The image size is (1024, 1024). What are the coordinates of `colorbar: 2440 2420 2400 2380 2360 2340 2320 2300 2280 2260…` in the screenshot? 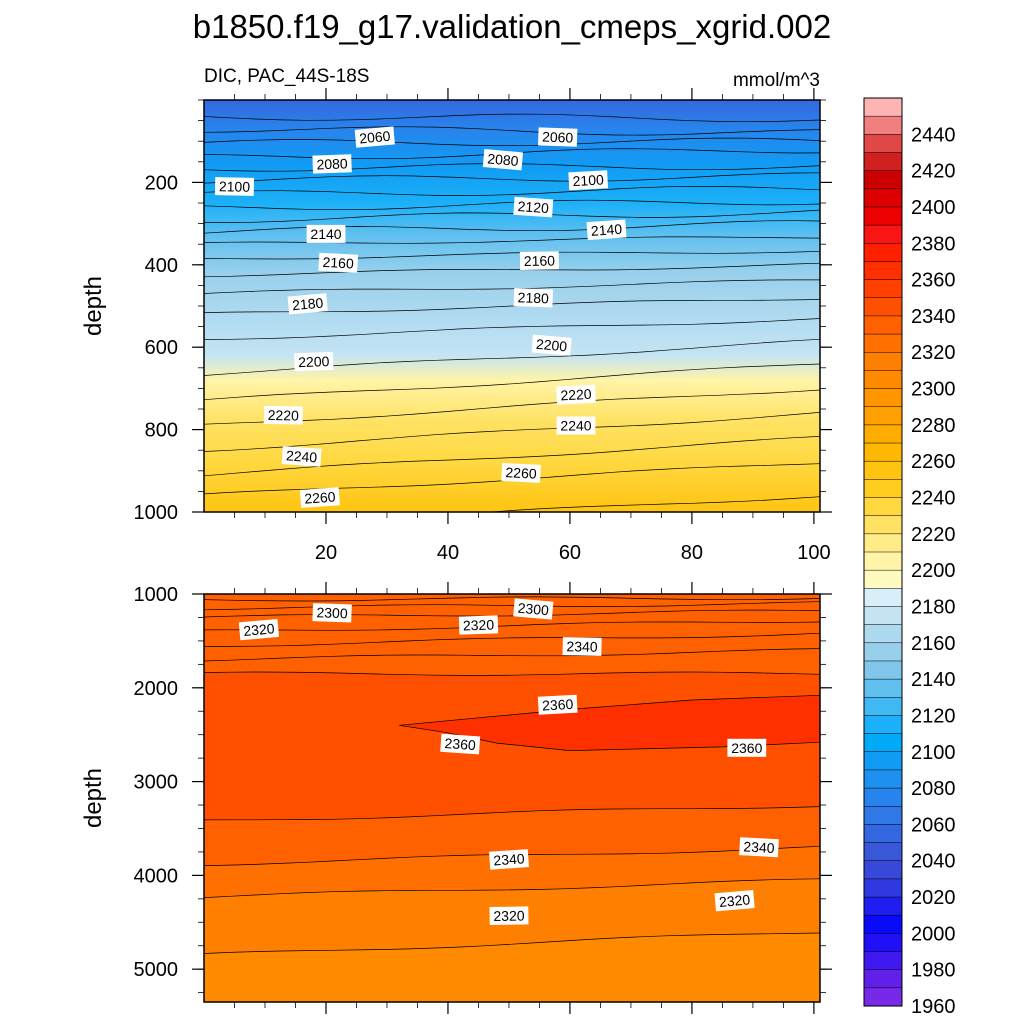 It's located at (909, 557).